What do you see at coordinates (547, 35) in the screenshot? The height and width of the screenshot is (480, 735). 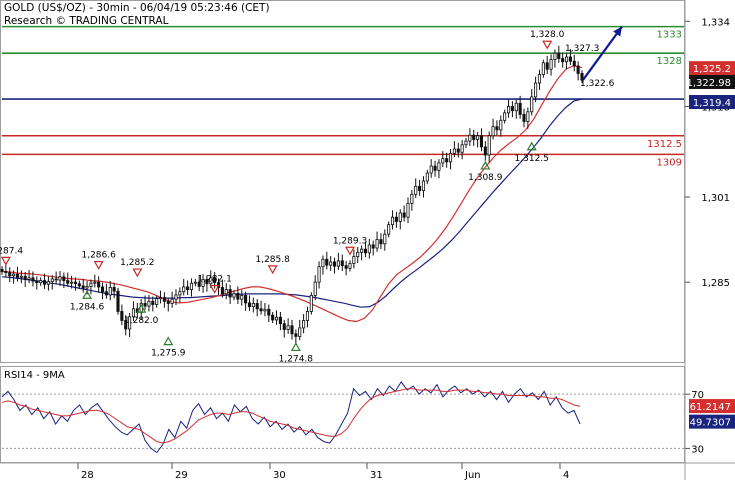 I see `swing-high-label: 1,328.0` at bounding box center [547, 35].